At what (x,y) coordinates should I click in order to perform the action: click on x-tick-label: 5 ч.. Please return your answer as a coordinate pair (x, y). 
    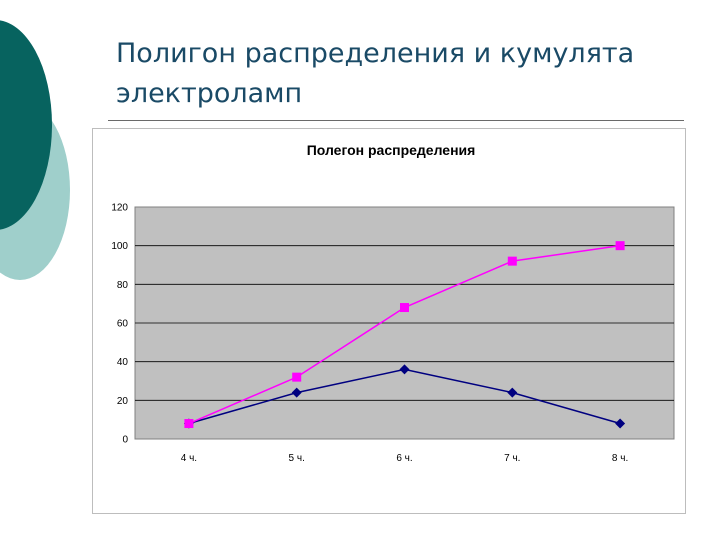
    Looking at the image, I should click on (297, 458).